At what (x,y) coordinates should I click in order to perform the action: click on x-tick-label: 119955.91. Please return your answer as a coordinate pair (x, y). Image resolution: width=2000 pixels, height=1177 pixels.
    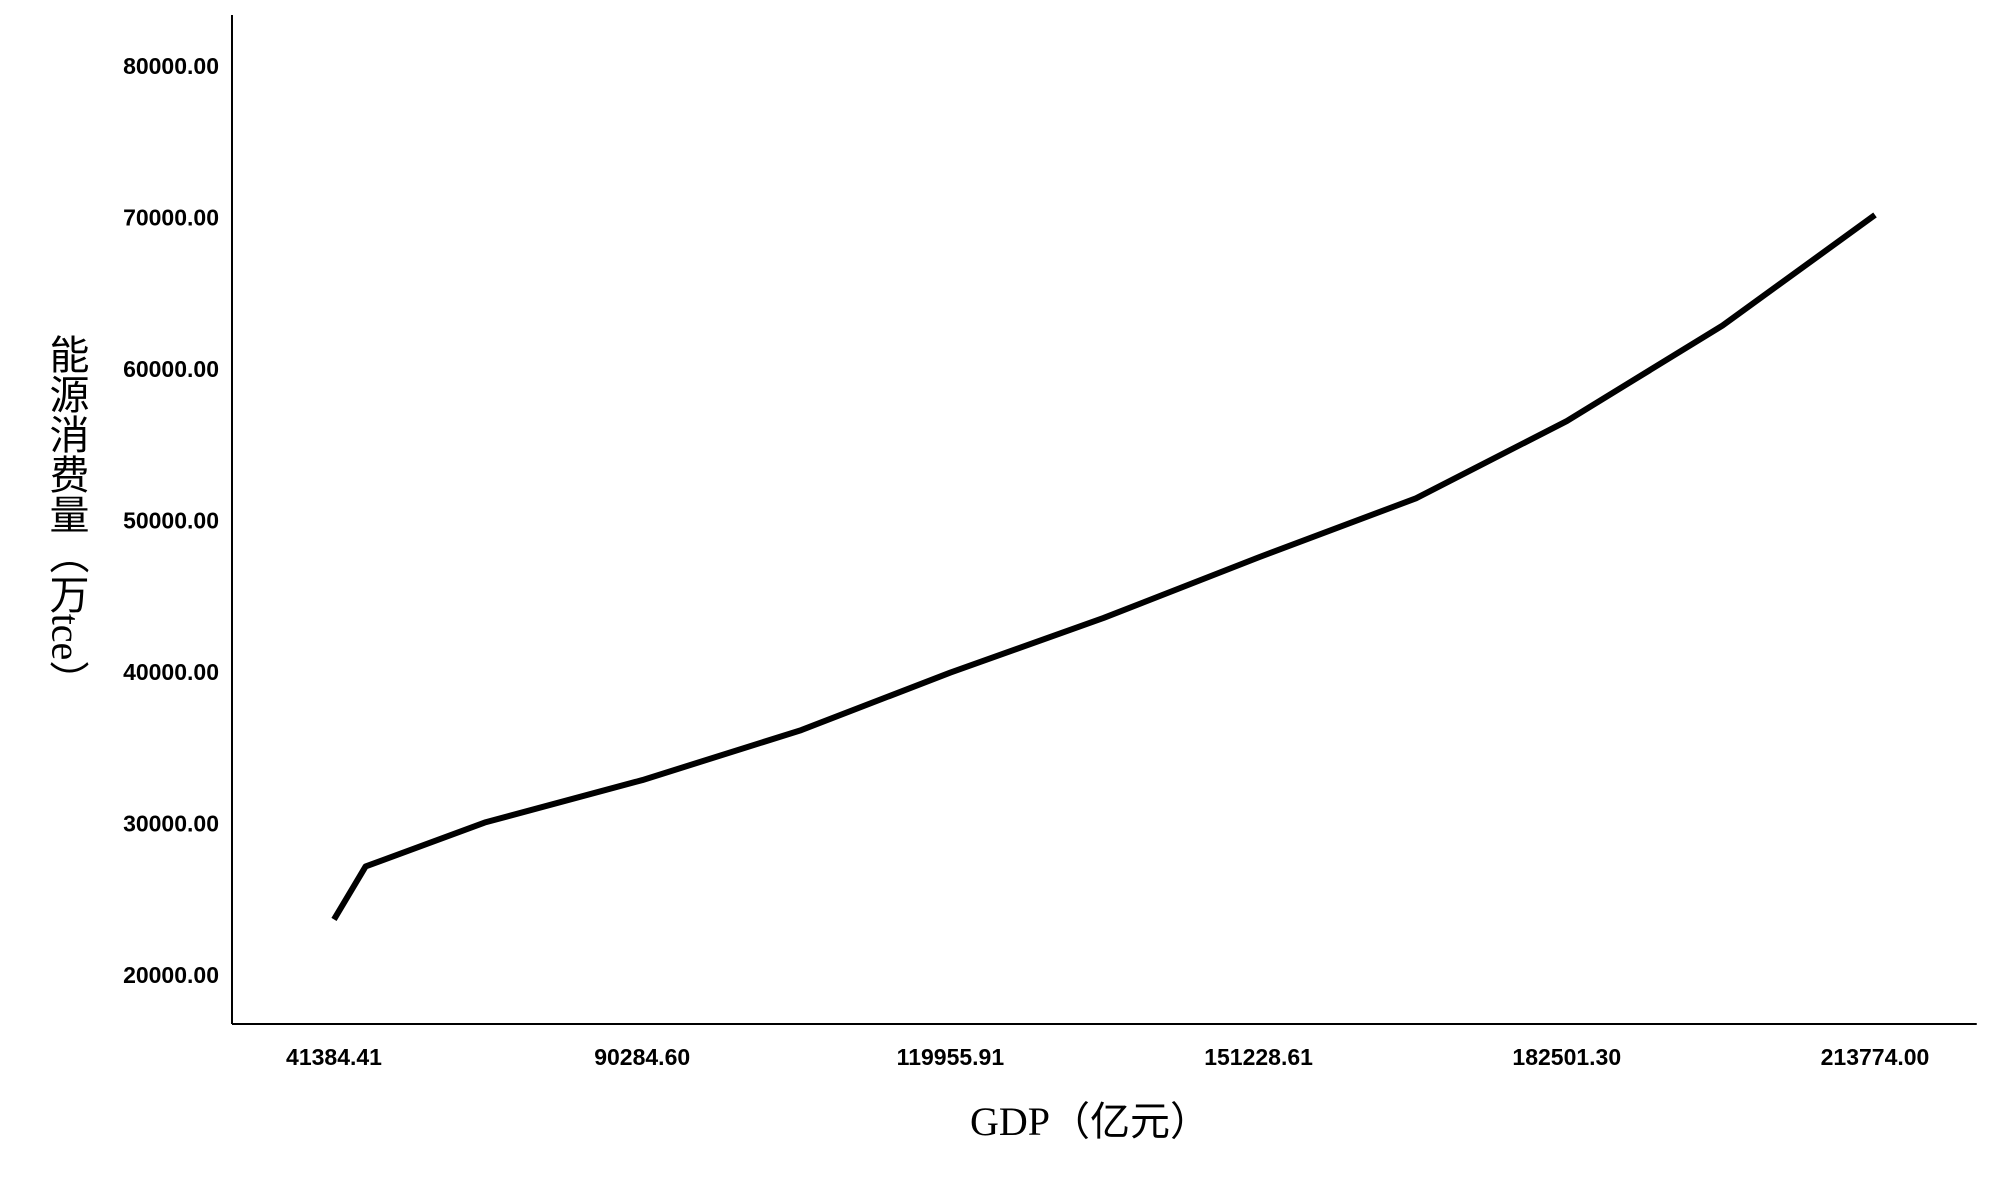
    Looking at the image, I should click on (951, 1057).